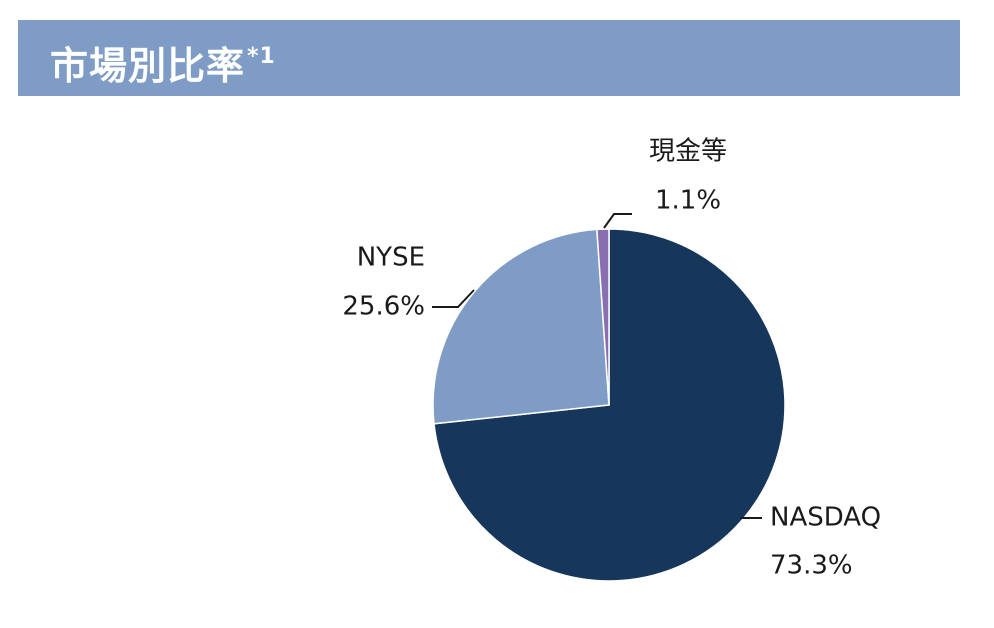 This screenshot has height=628, width=994. What do you see at coordinates (383, 307) in the screenshot?
I see `slice-value-nyse: 25.6%` at bounding box center [383, 307].